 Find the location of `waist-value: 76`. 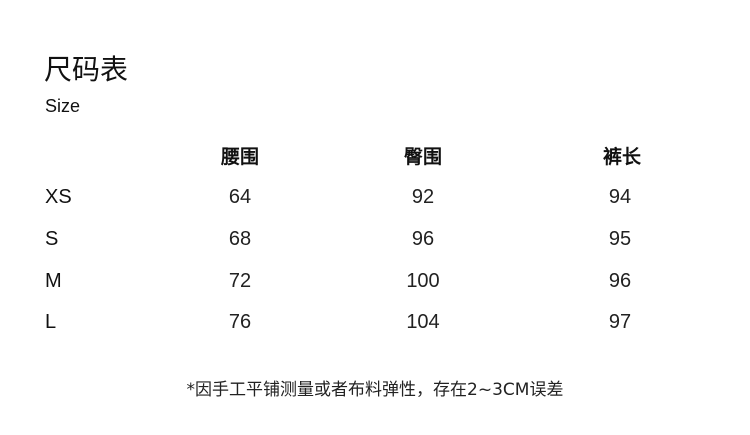

waist-value: 76 is located at coordinates (240, 322).